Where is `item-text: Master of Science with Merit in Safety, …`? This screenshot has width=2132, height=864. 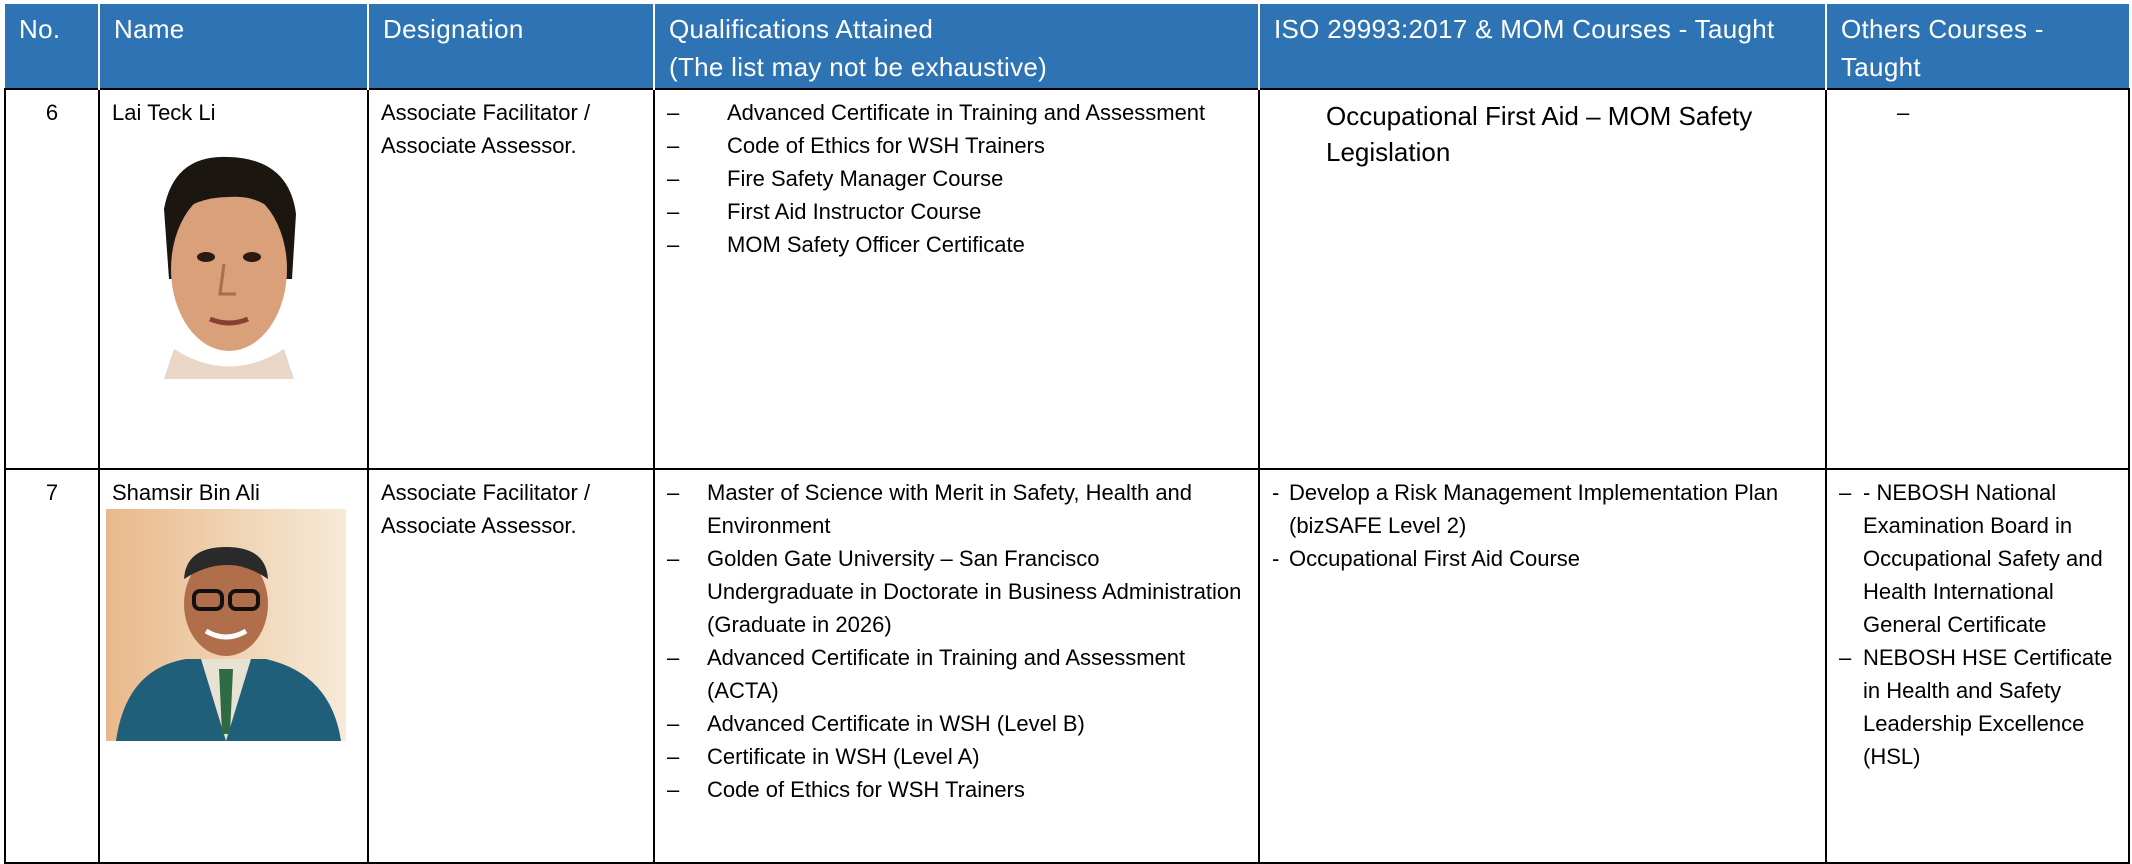
item-text: Master of Science with Merit in Safety, … is located at coordinates (950, 509).